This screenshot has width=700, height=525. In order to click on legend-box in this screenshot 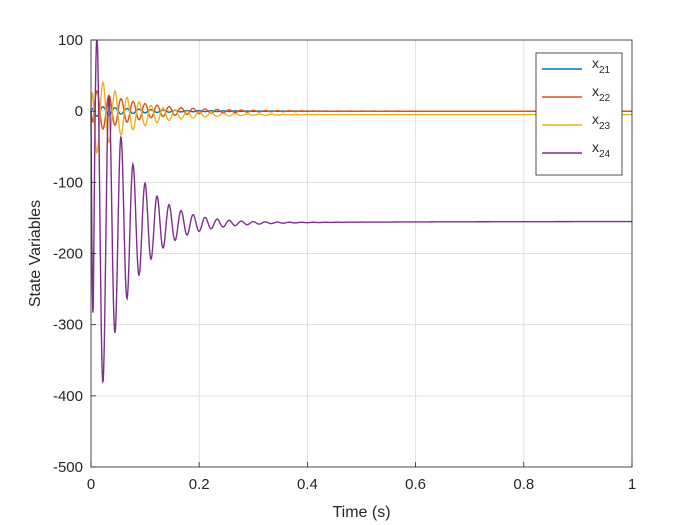, I will do `click(579, 114)`.